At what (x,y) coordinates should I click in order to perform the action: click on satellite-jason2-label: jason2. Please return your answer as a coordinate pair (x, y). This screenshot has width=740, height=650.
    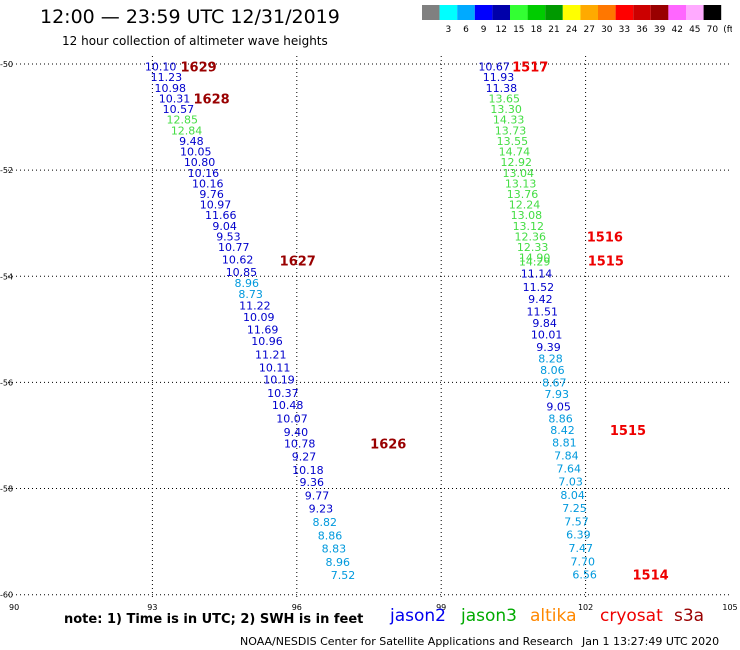
    Looking at the image, I should click on (418, 616).